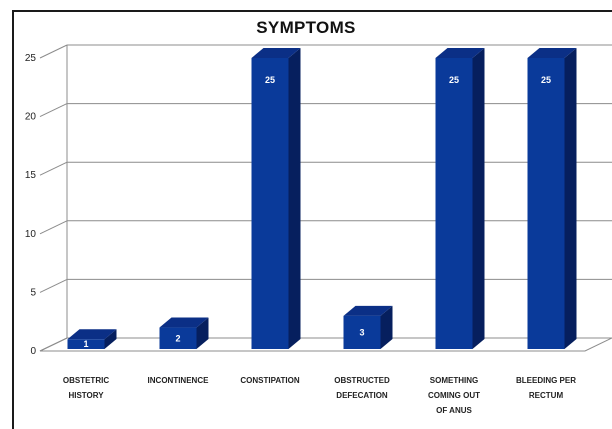  I want to click on x-tick-label: BLEEDING PER RECTUM, so click(546, 388).